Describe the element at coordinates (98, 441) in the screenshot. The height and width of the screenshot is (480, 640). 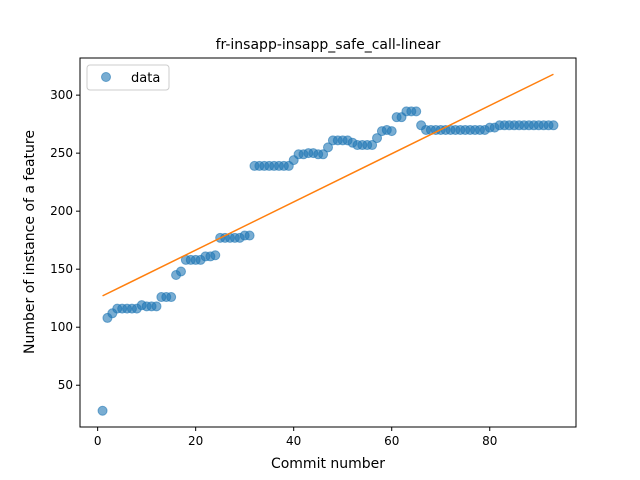
I see `x-tick-label: 0` at that location.